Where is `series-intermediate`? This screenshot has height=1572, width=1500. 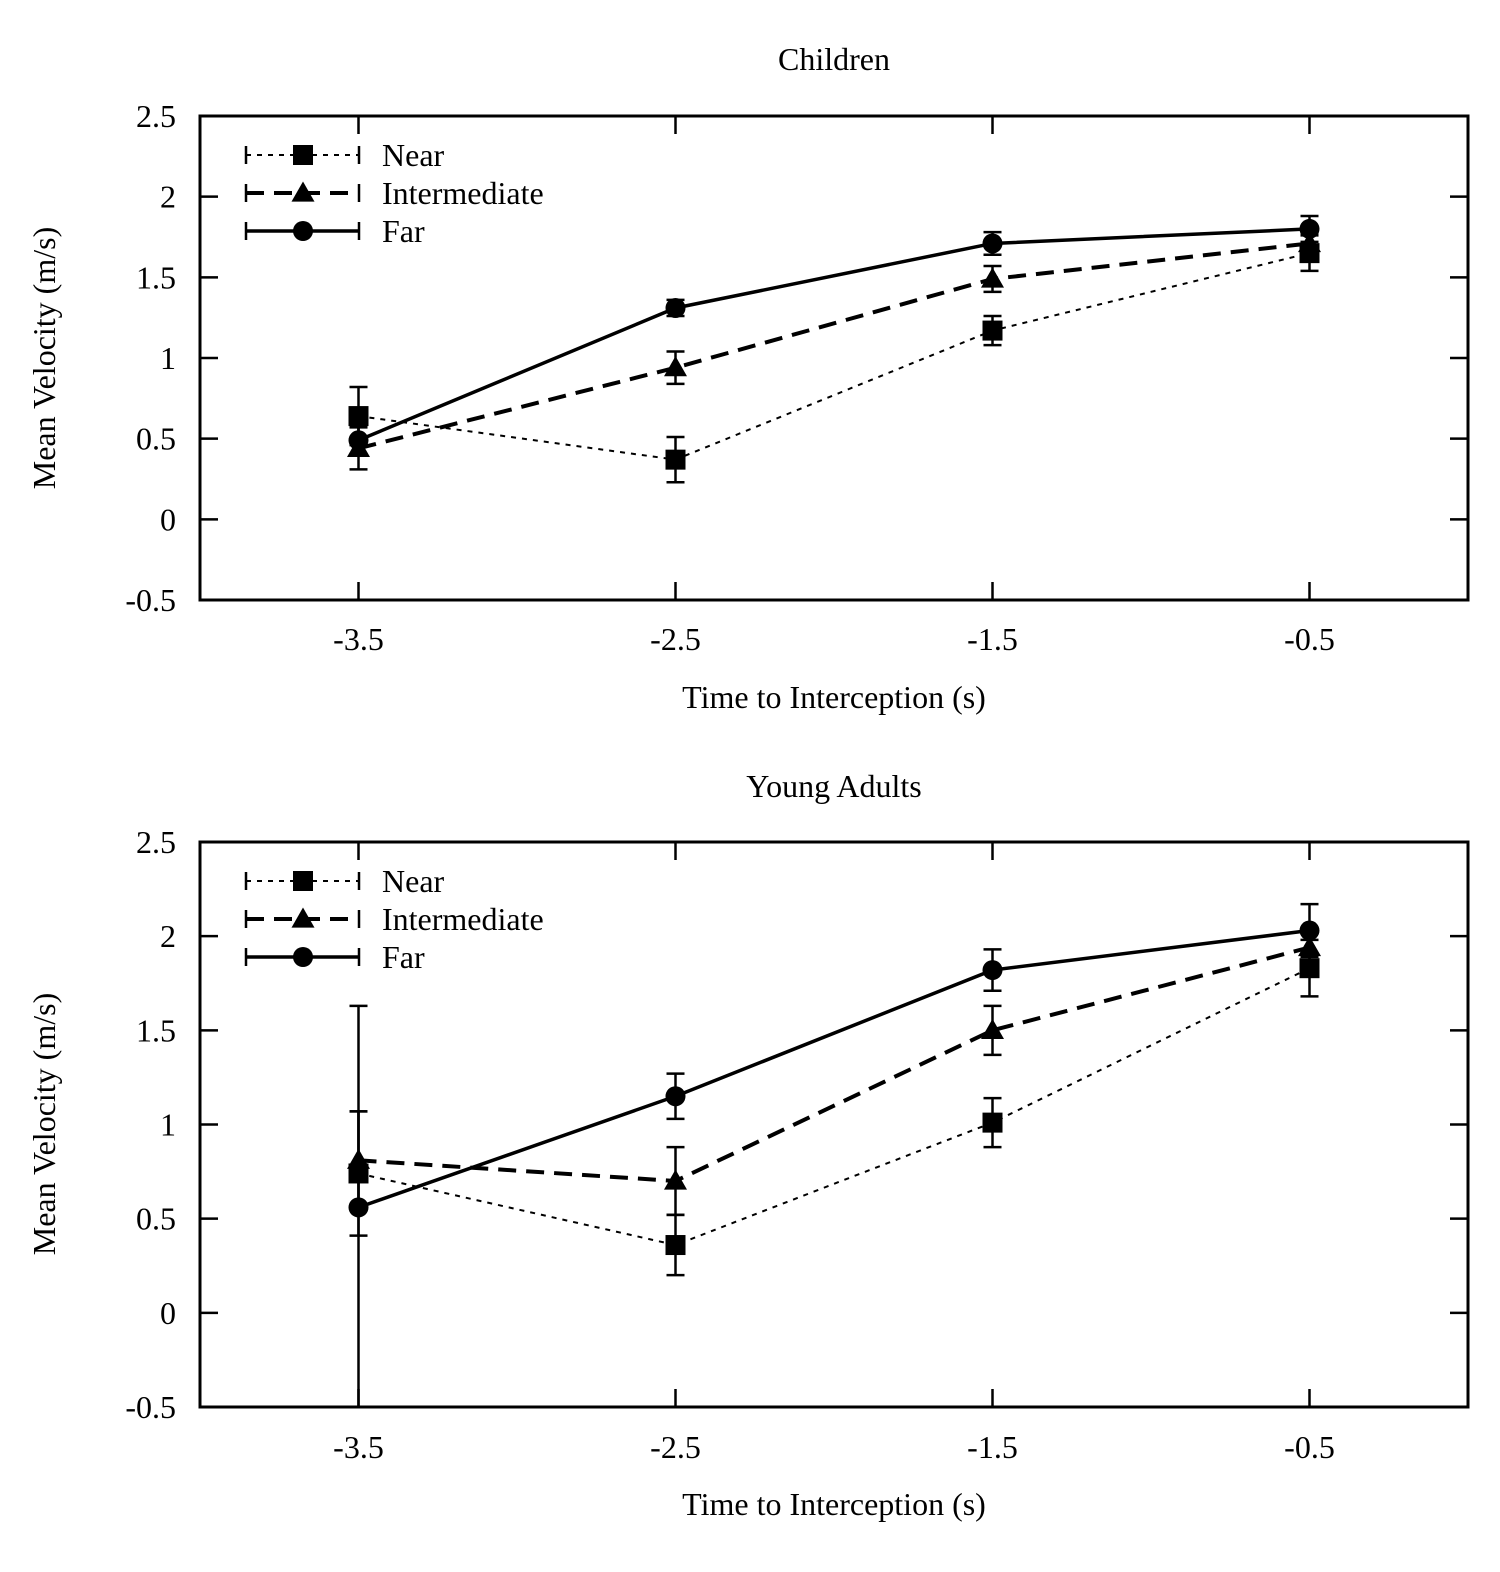 series-intermediate is located at coordinates (834, 1074).